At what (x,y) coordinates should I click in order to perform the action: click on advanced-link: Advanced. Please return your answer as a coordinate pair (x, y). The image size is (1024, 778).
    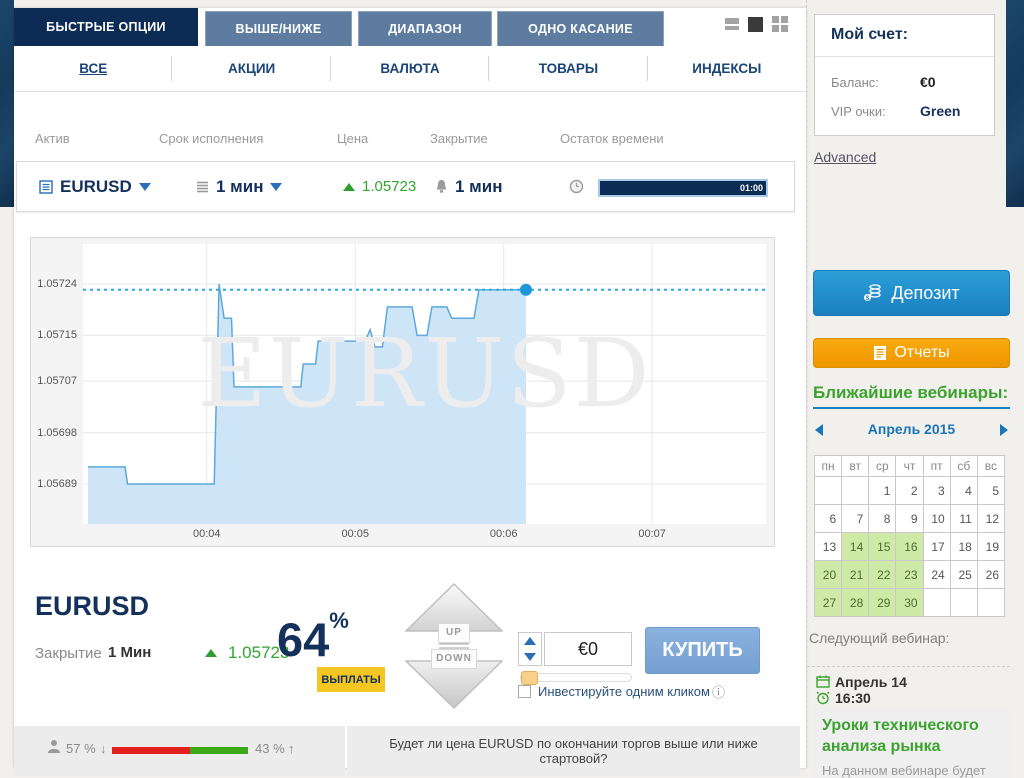
    Looking at the image, I should click on (845, 157).